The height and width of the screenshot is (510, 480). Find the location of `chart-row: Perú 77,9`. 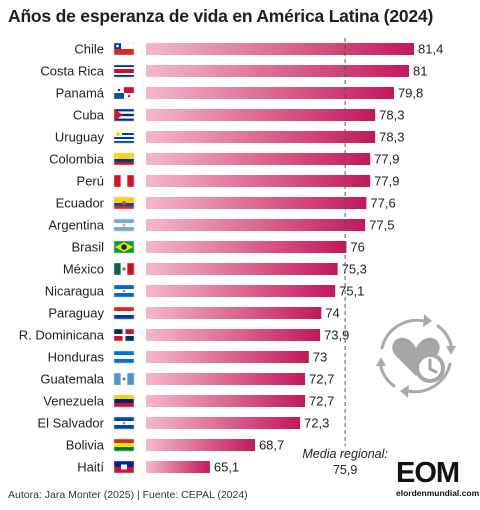

chart-row: Perú 77,9 is located at coordinates (238, 181).